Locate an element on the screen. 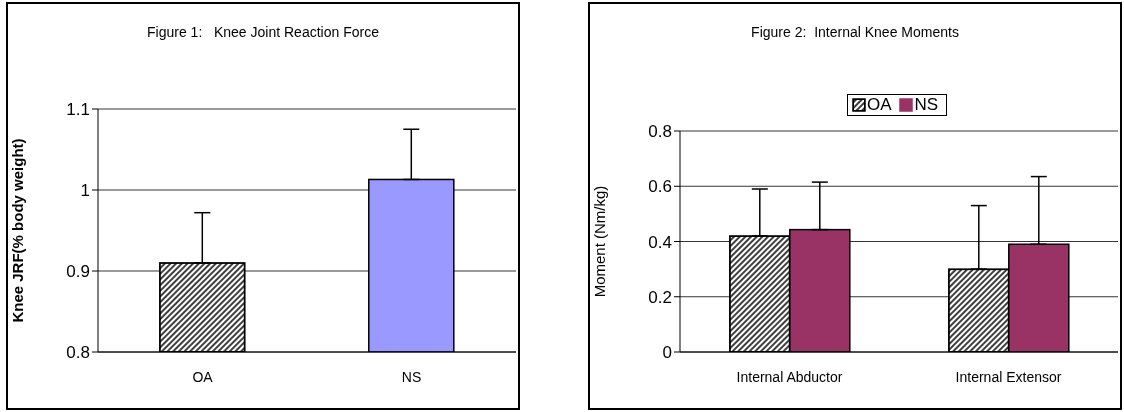 This screenshot has height=412, width=1124. x-tick-label: OA is located at coordinates (203, 376).